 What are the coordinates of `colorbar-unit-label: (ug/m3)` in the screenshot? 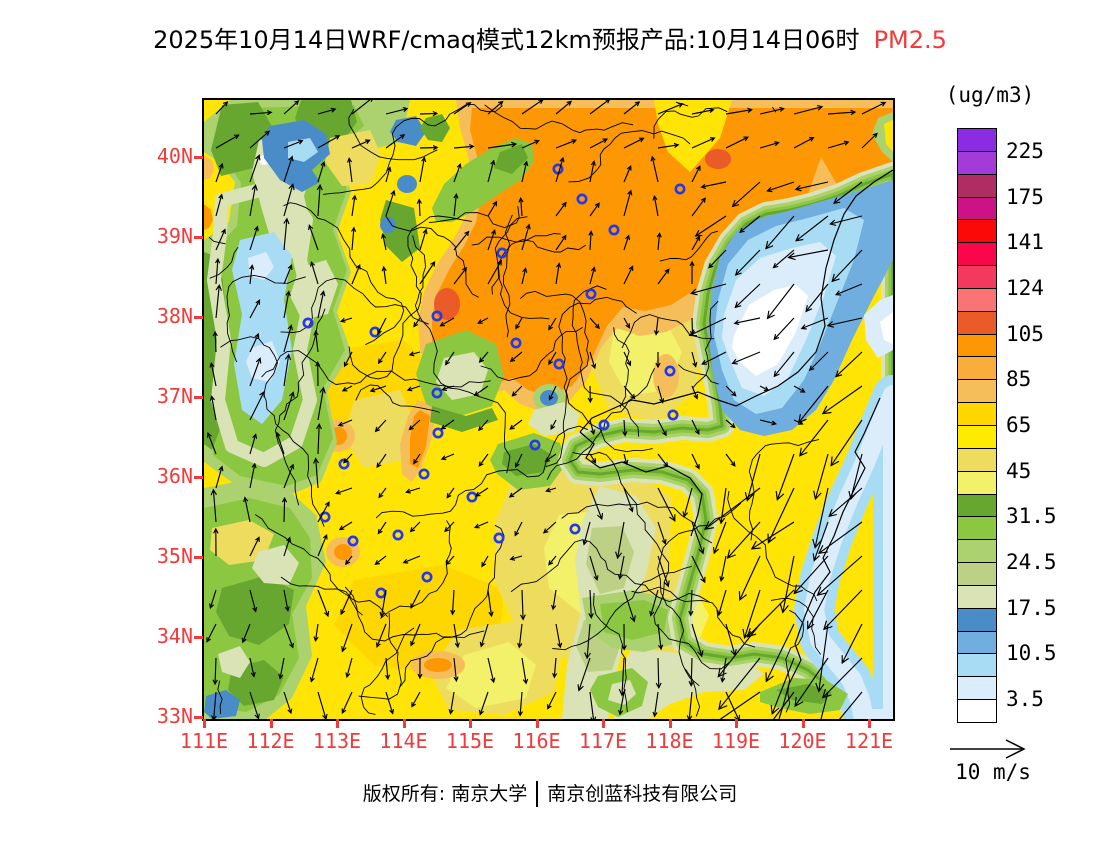 It's located at (990, 95).